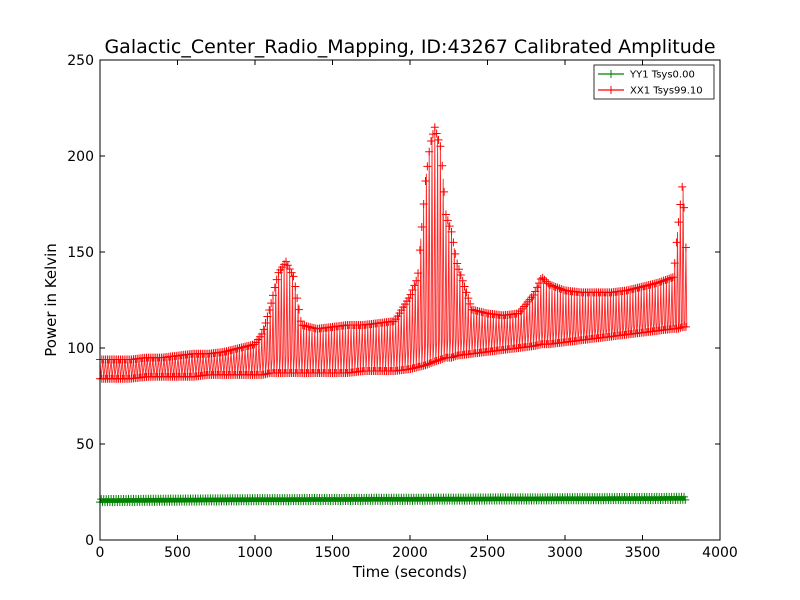  I want to click on series-yy1, so click(393, 499).